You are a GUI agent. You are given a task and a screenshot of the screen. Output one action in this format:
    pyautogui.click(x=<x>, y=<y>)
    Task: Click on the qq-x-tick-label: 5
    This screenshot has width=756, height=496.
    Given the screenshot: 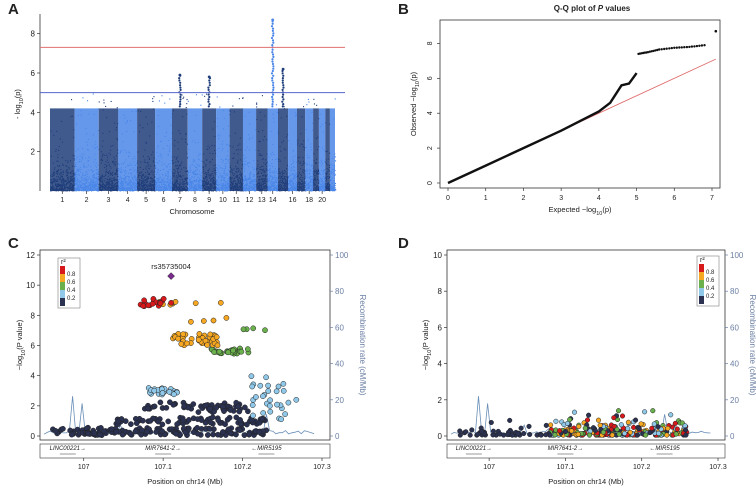 What is the action you would take?
    pyautogui.click(x=637, y=198)
    